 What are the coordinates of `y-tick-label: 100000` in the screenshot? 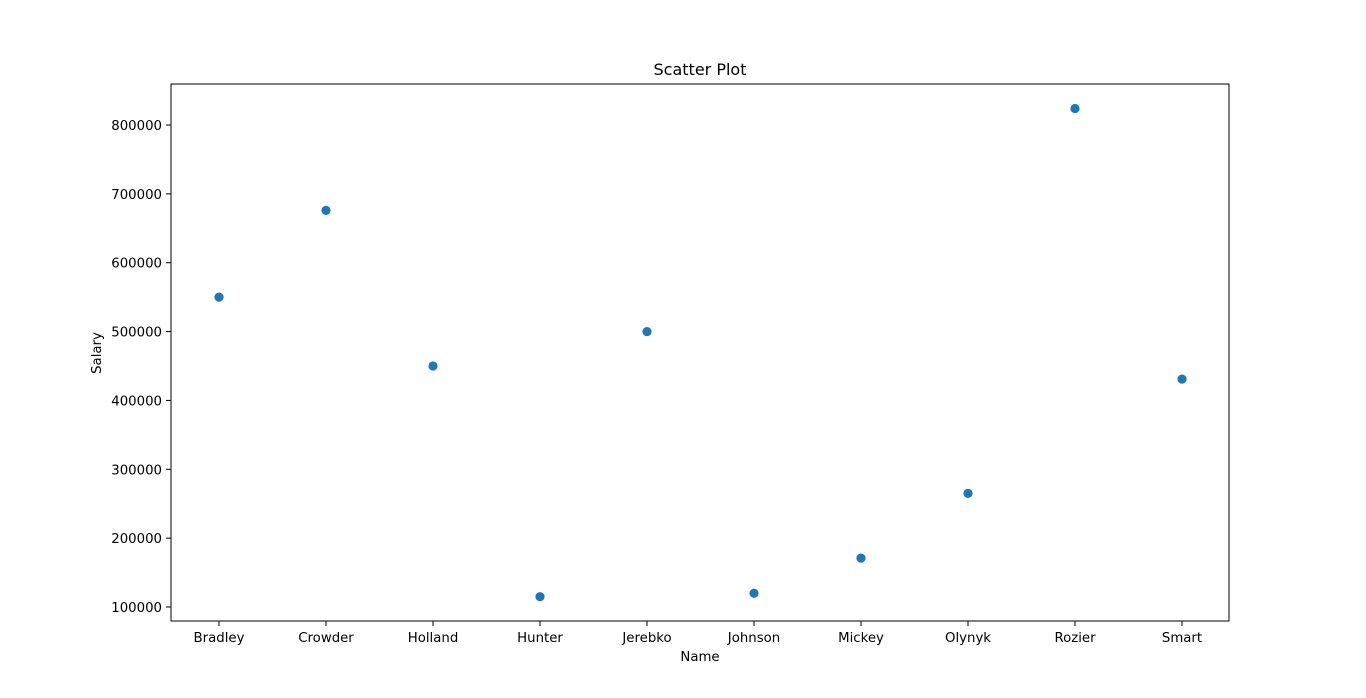 It's located at (136, 608).